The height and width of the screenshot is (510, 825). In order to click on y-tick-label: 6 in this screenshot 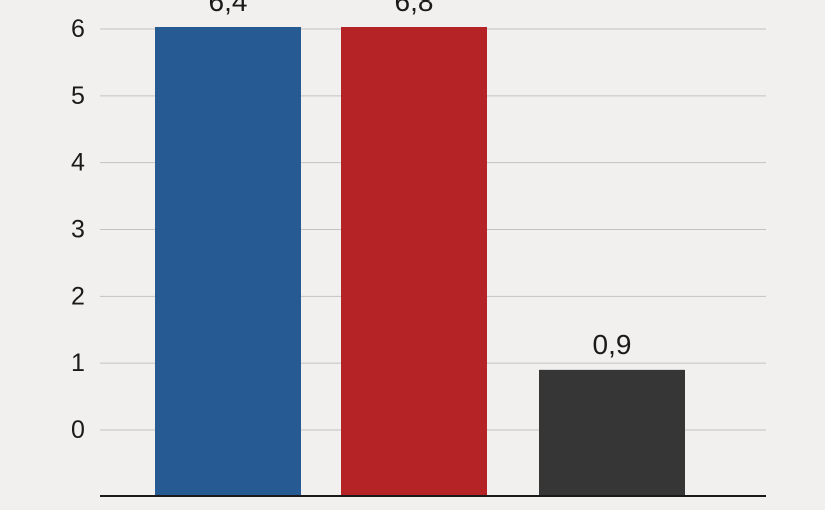, I will do `click(78, 29)`.